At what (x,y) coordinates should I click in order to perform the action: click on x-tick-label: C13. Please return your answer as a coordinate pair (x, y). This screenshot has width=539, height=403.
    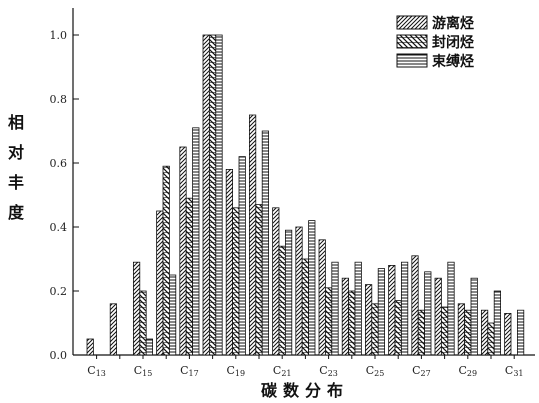
    Looking at the image, I should click on (96, 371).